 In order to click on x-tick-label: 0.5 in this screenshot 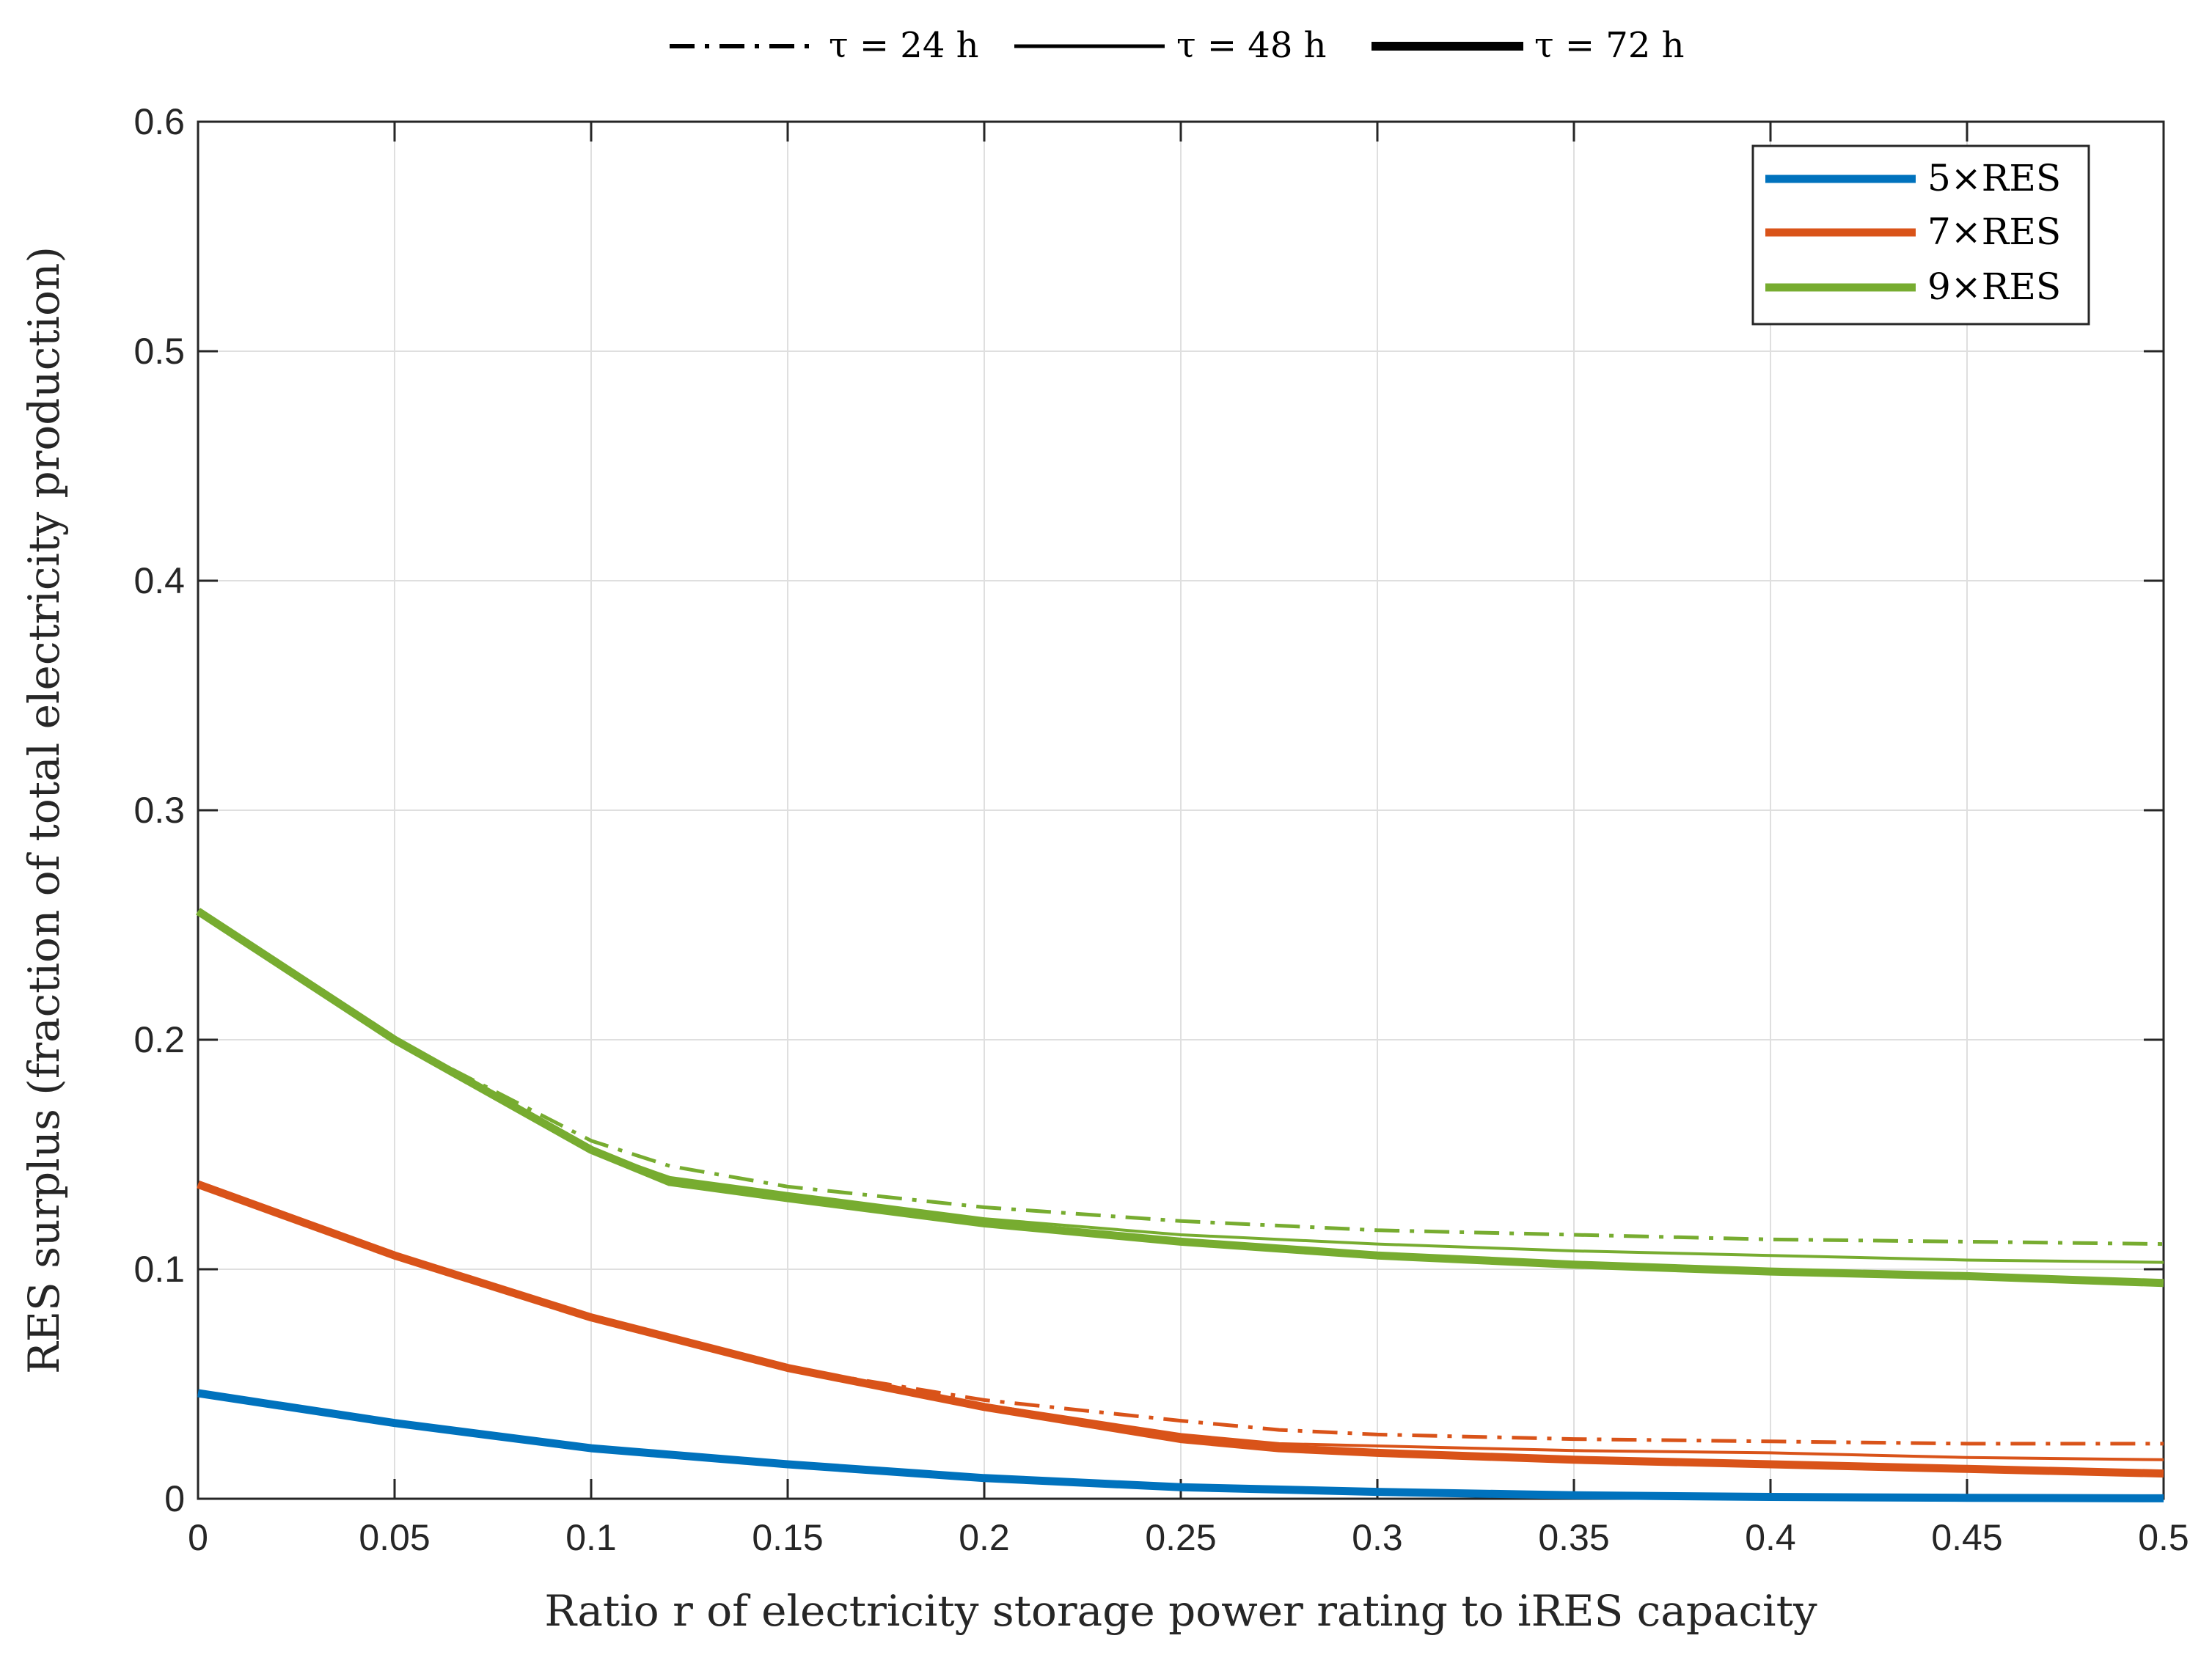, I will do `click(2163, 1537)`.